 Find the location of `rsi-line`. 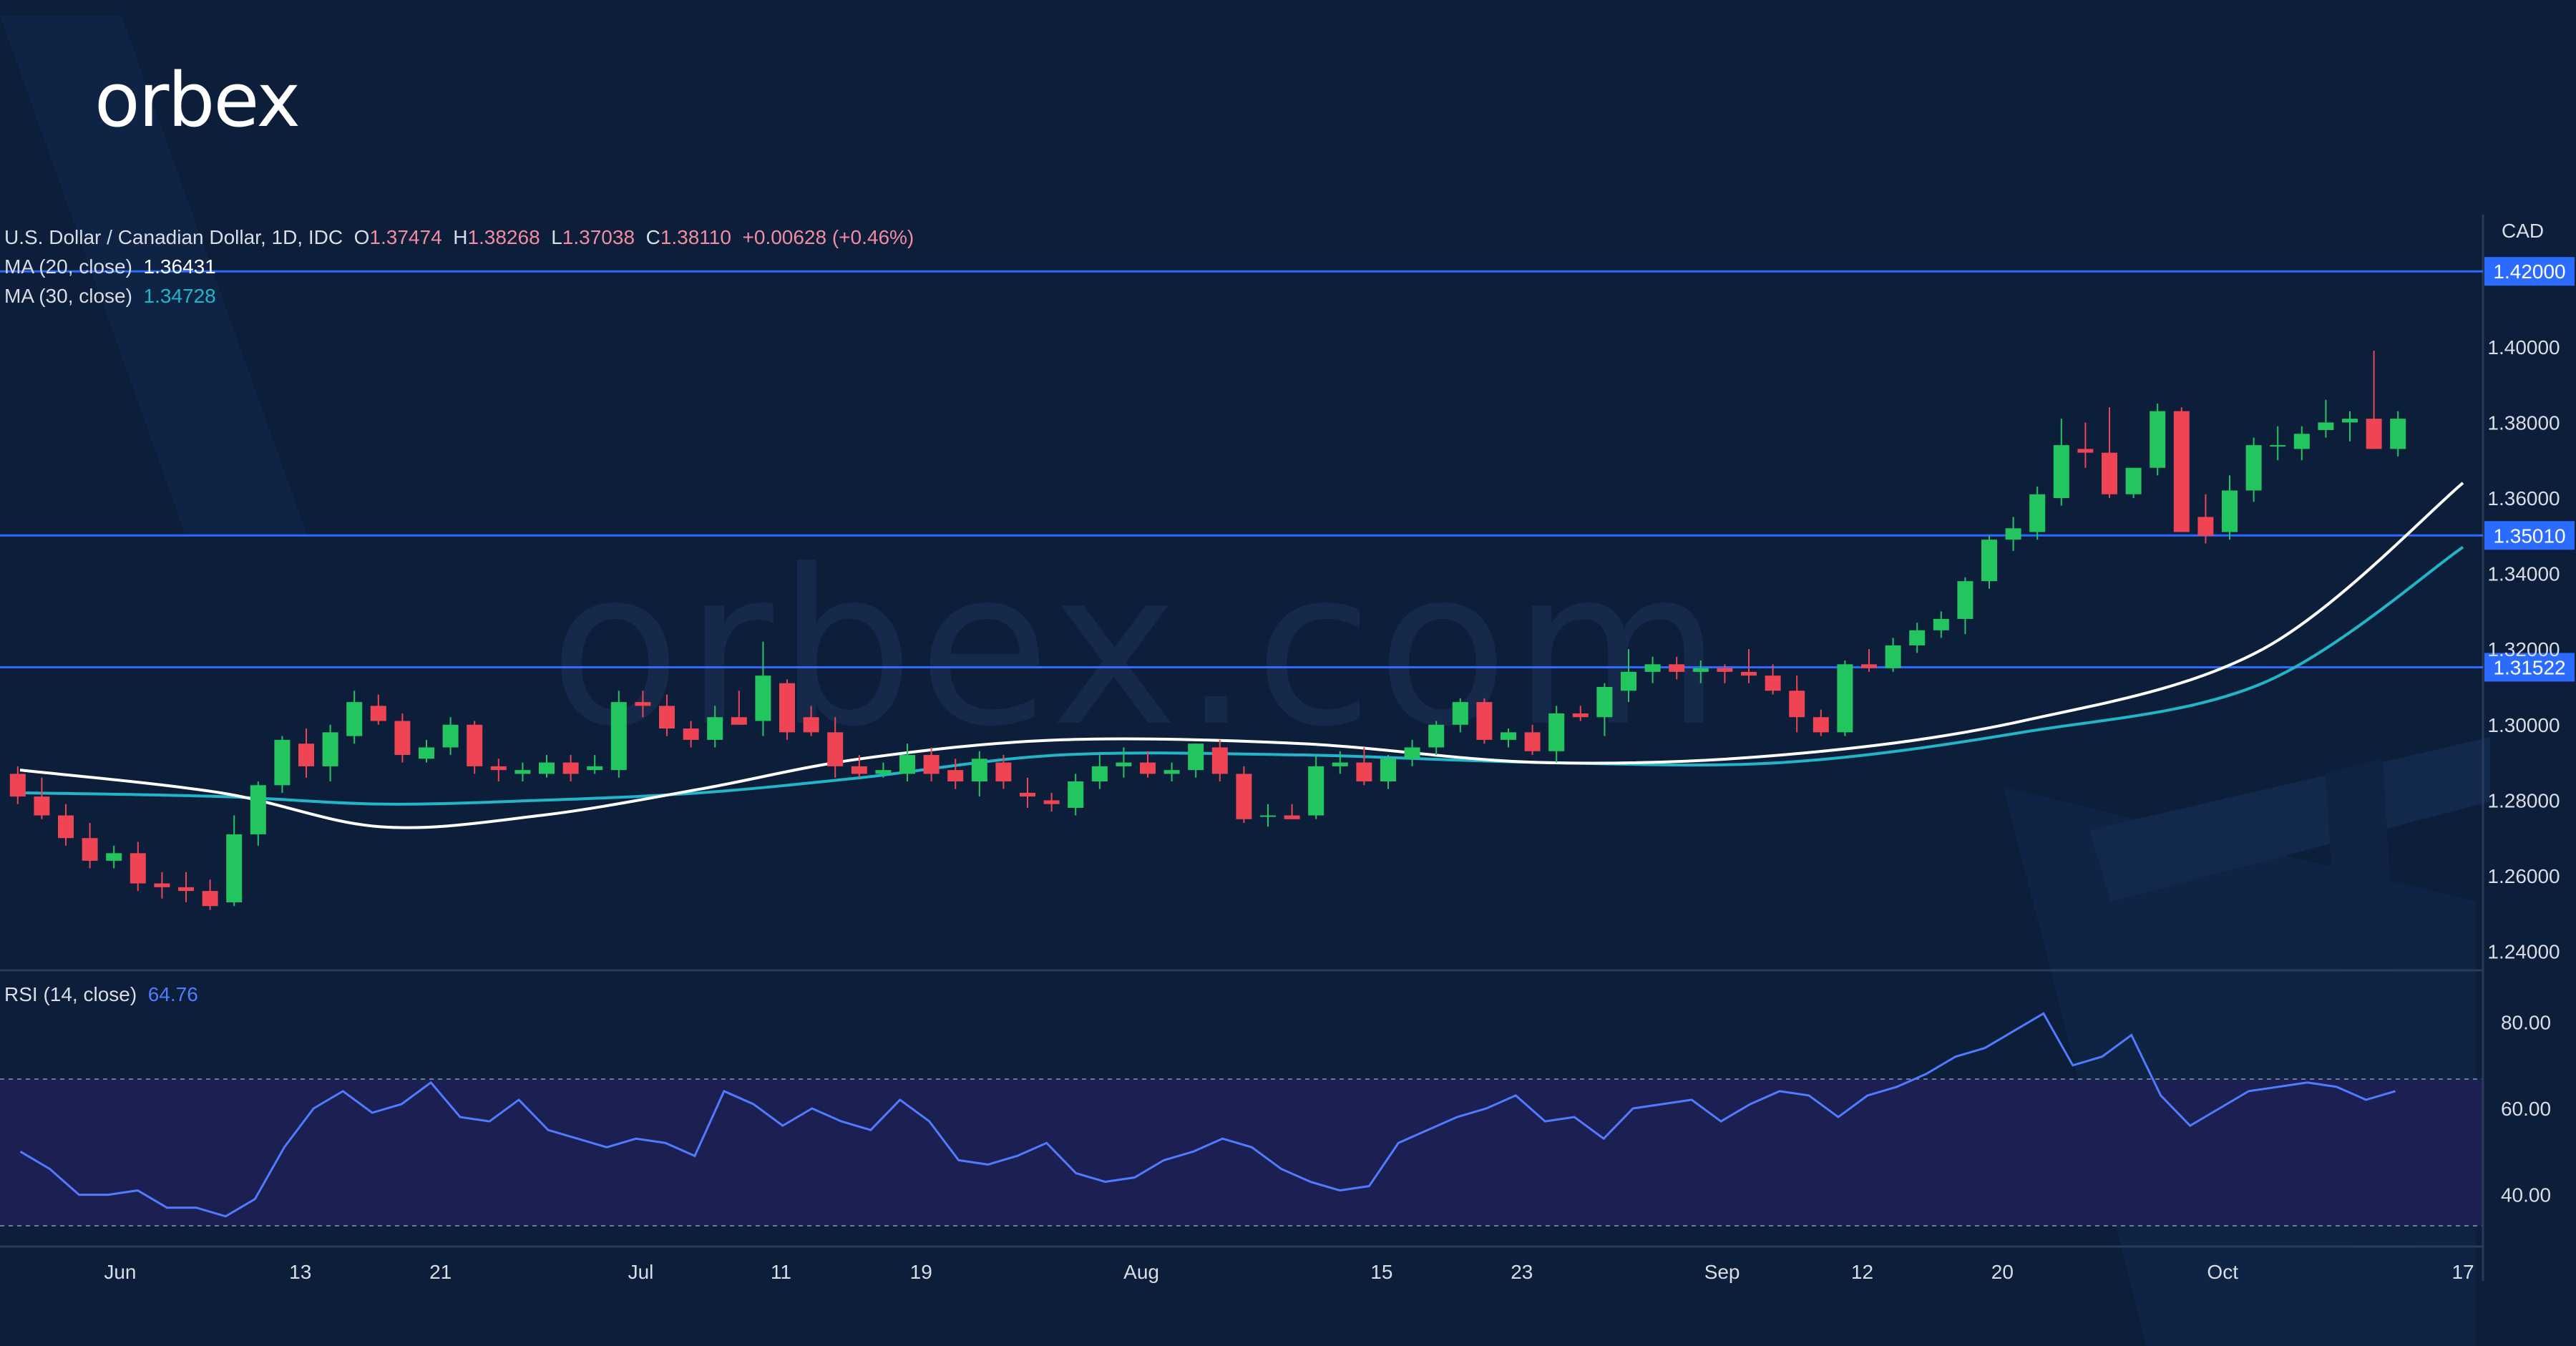

rsi-line is located at coordinates (1207, 1115).